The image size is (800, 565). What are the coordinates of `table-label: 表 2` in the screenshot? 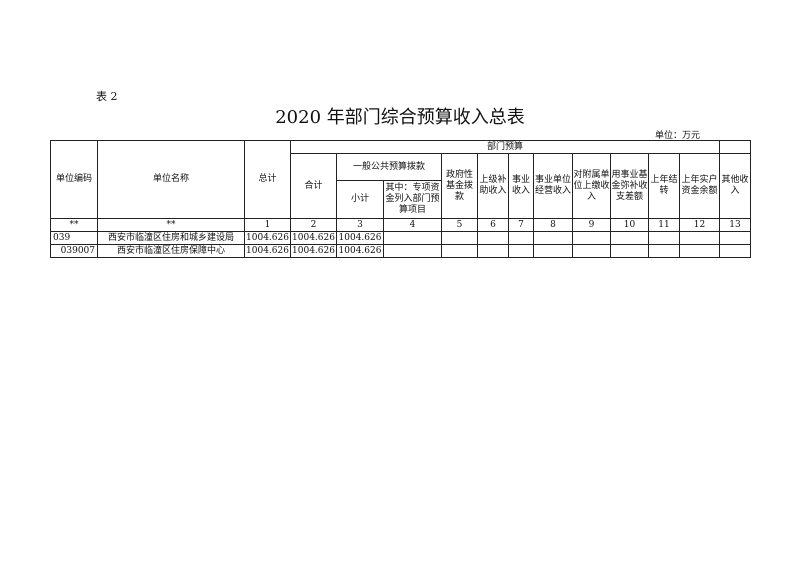 It's located at (107, 96).